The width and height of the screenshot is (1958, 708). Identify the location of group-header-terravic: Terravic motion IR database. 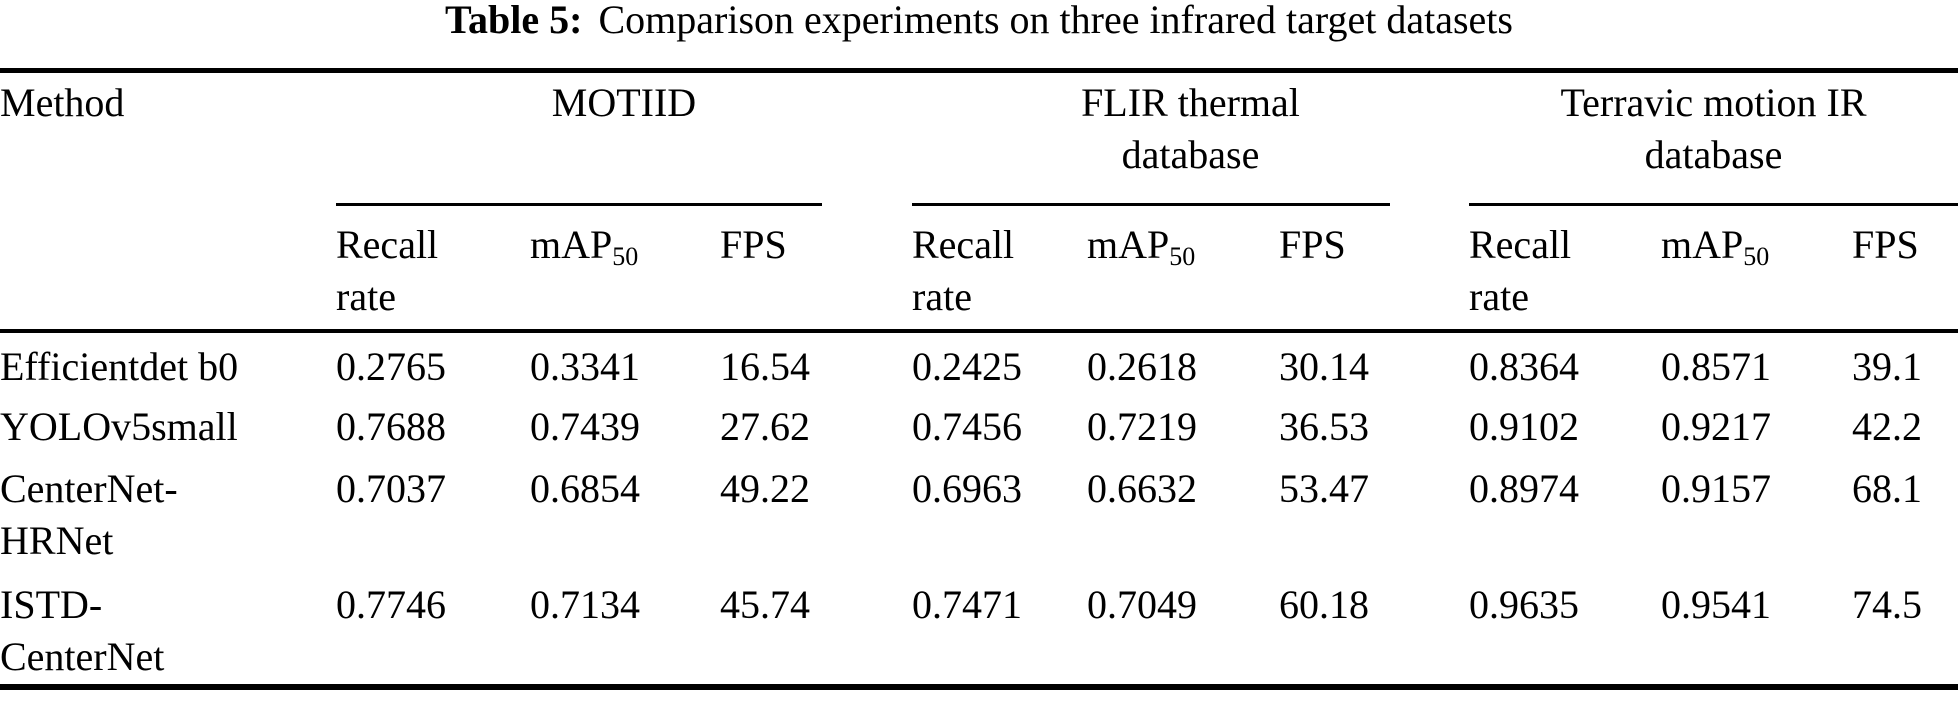
(1713, 135).